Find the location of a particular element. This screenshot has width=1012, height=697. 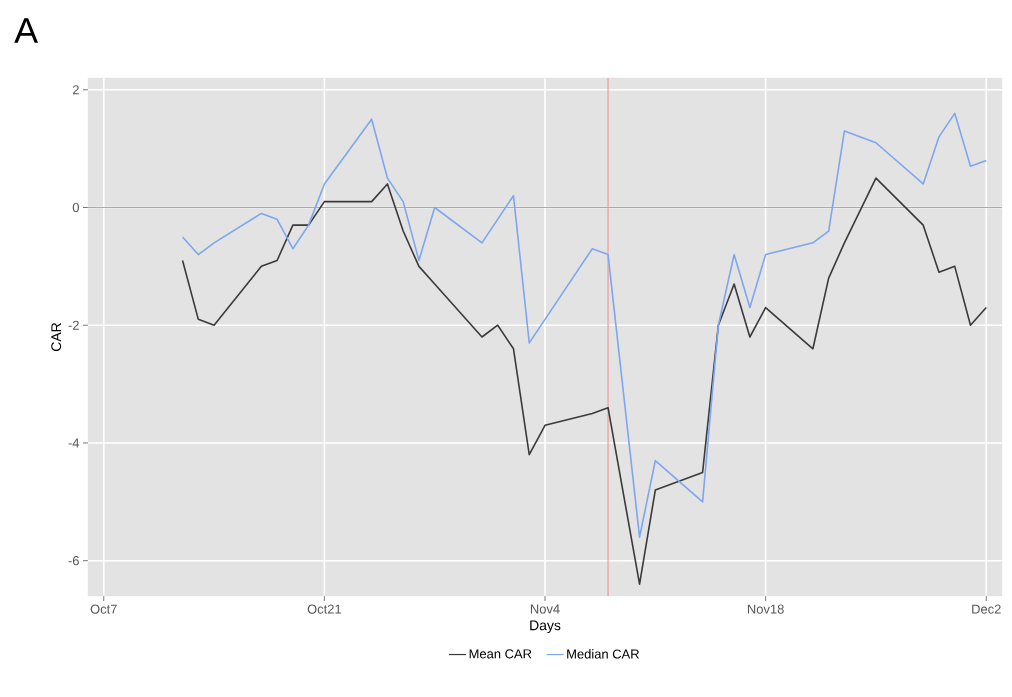

y-tick-label: -2 is located at coordinates (73, 325).